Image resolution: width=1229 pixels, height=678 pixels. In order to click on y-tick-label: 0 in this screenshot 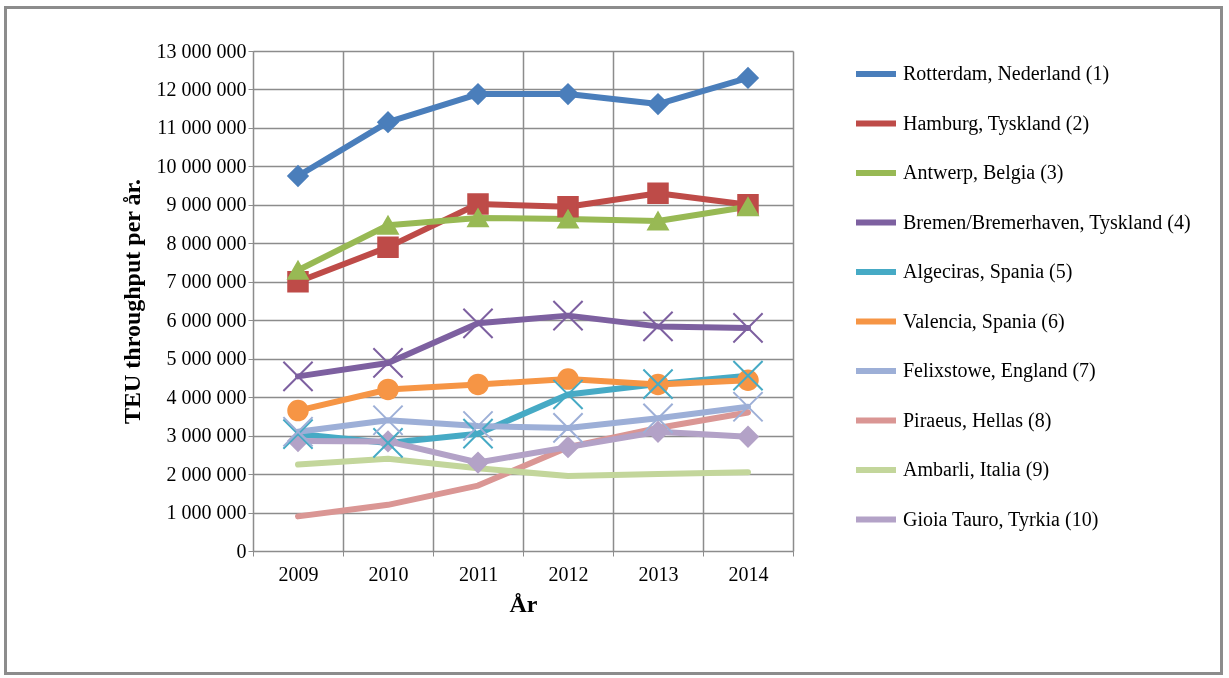, I will do `click(241, 550)`.